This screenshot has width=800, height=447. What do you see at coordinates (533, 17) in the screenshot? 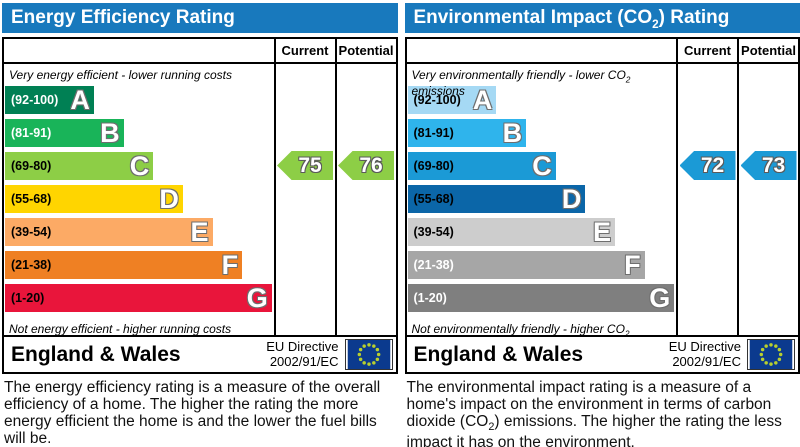
I see `environmental-panel-title-text: Environmental Impact (CO` at bounding box center [533, 17].